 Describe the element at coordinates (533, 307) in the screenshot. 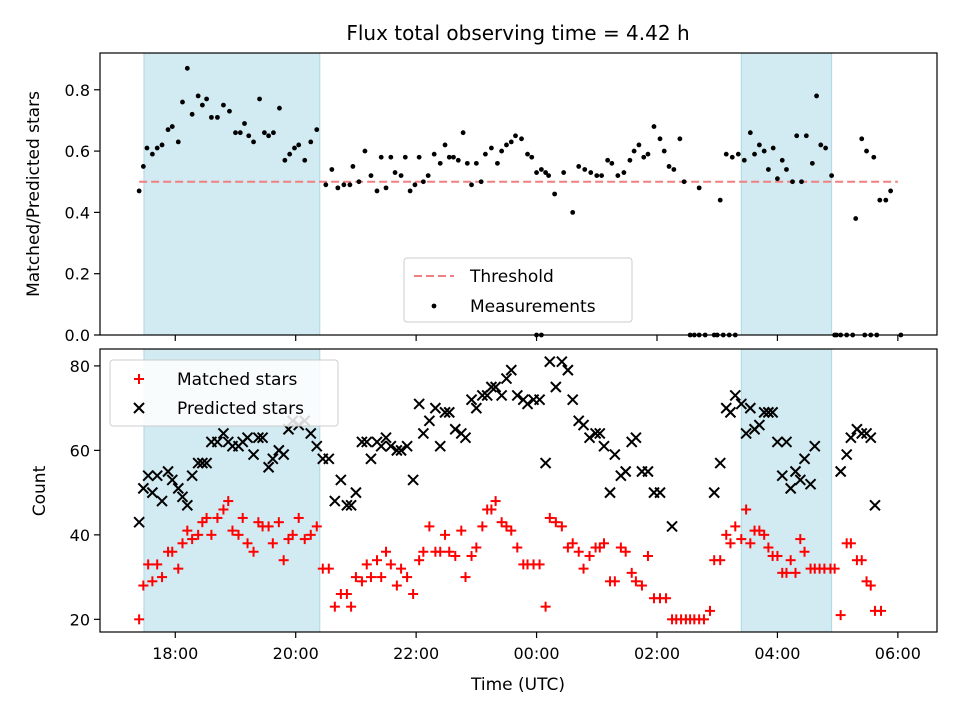

I see `legend-measurements-label: Measurements` at that location.